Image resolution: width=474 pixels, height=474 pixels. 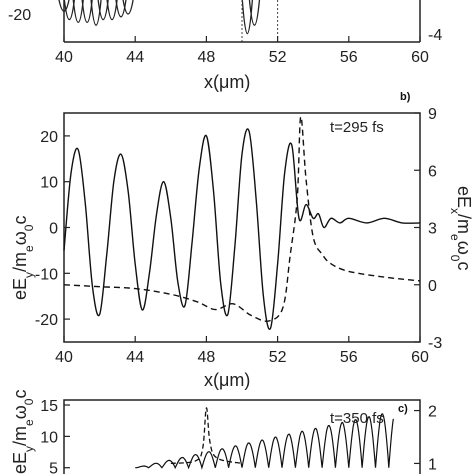 I want to click on panel-b-xtick-label-3: 52, so click(x=278, y=357).